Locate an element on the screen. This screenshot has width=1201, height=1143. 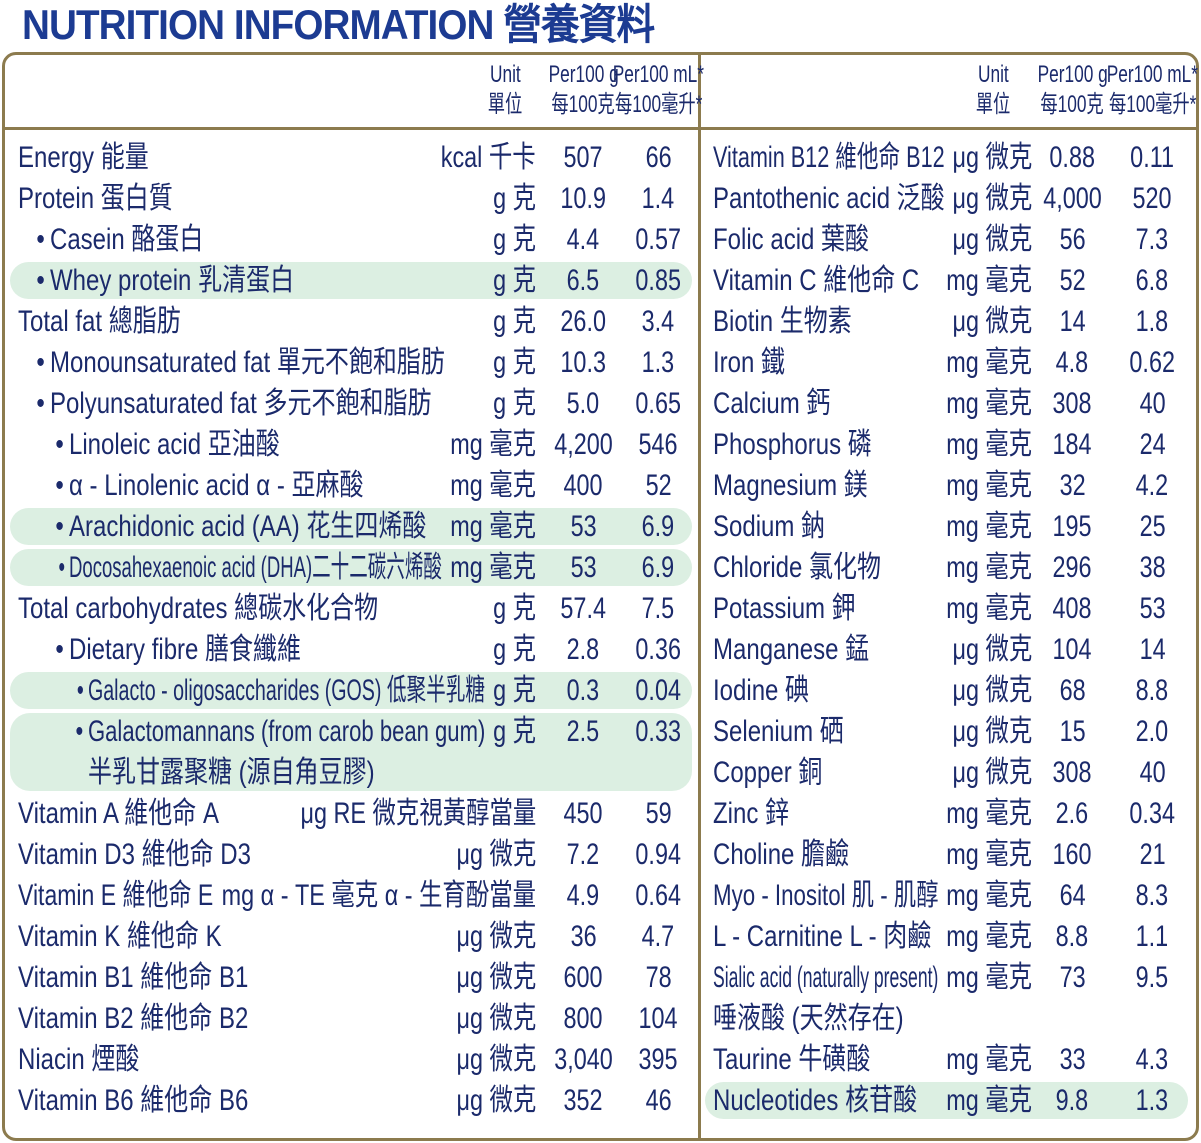
per-100ml: 546 is located at coordinates (658, 444).